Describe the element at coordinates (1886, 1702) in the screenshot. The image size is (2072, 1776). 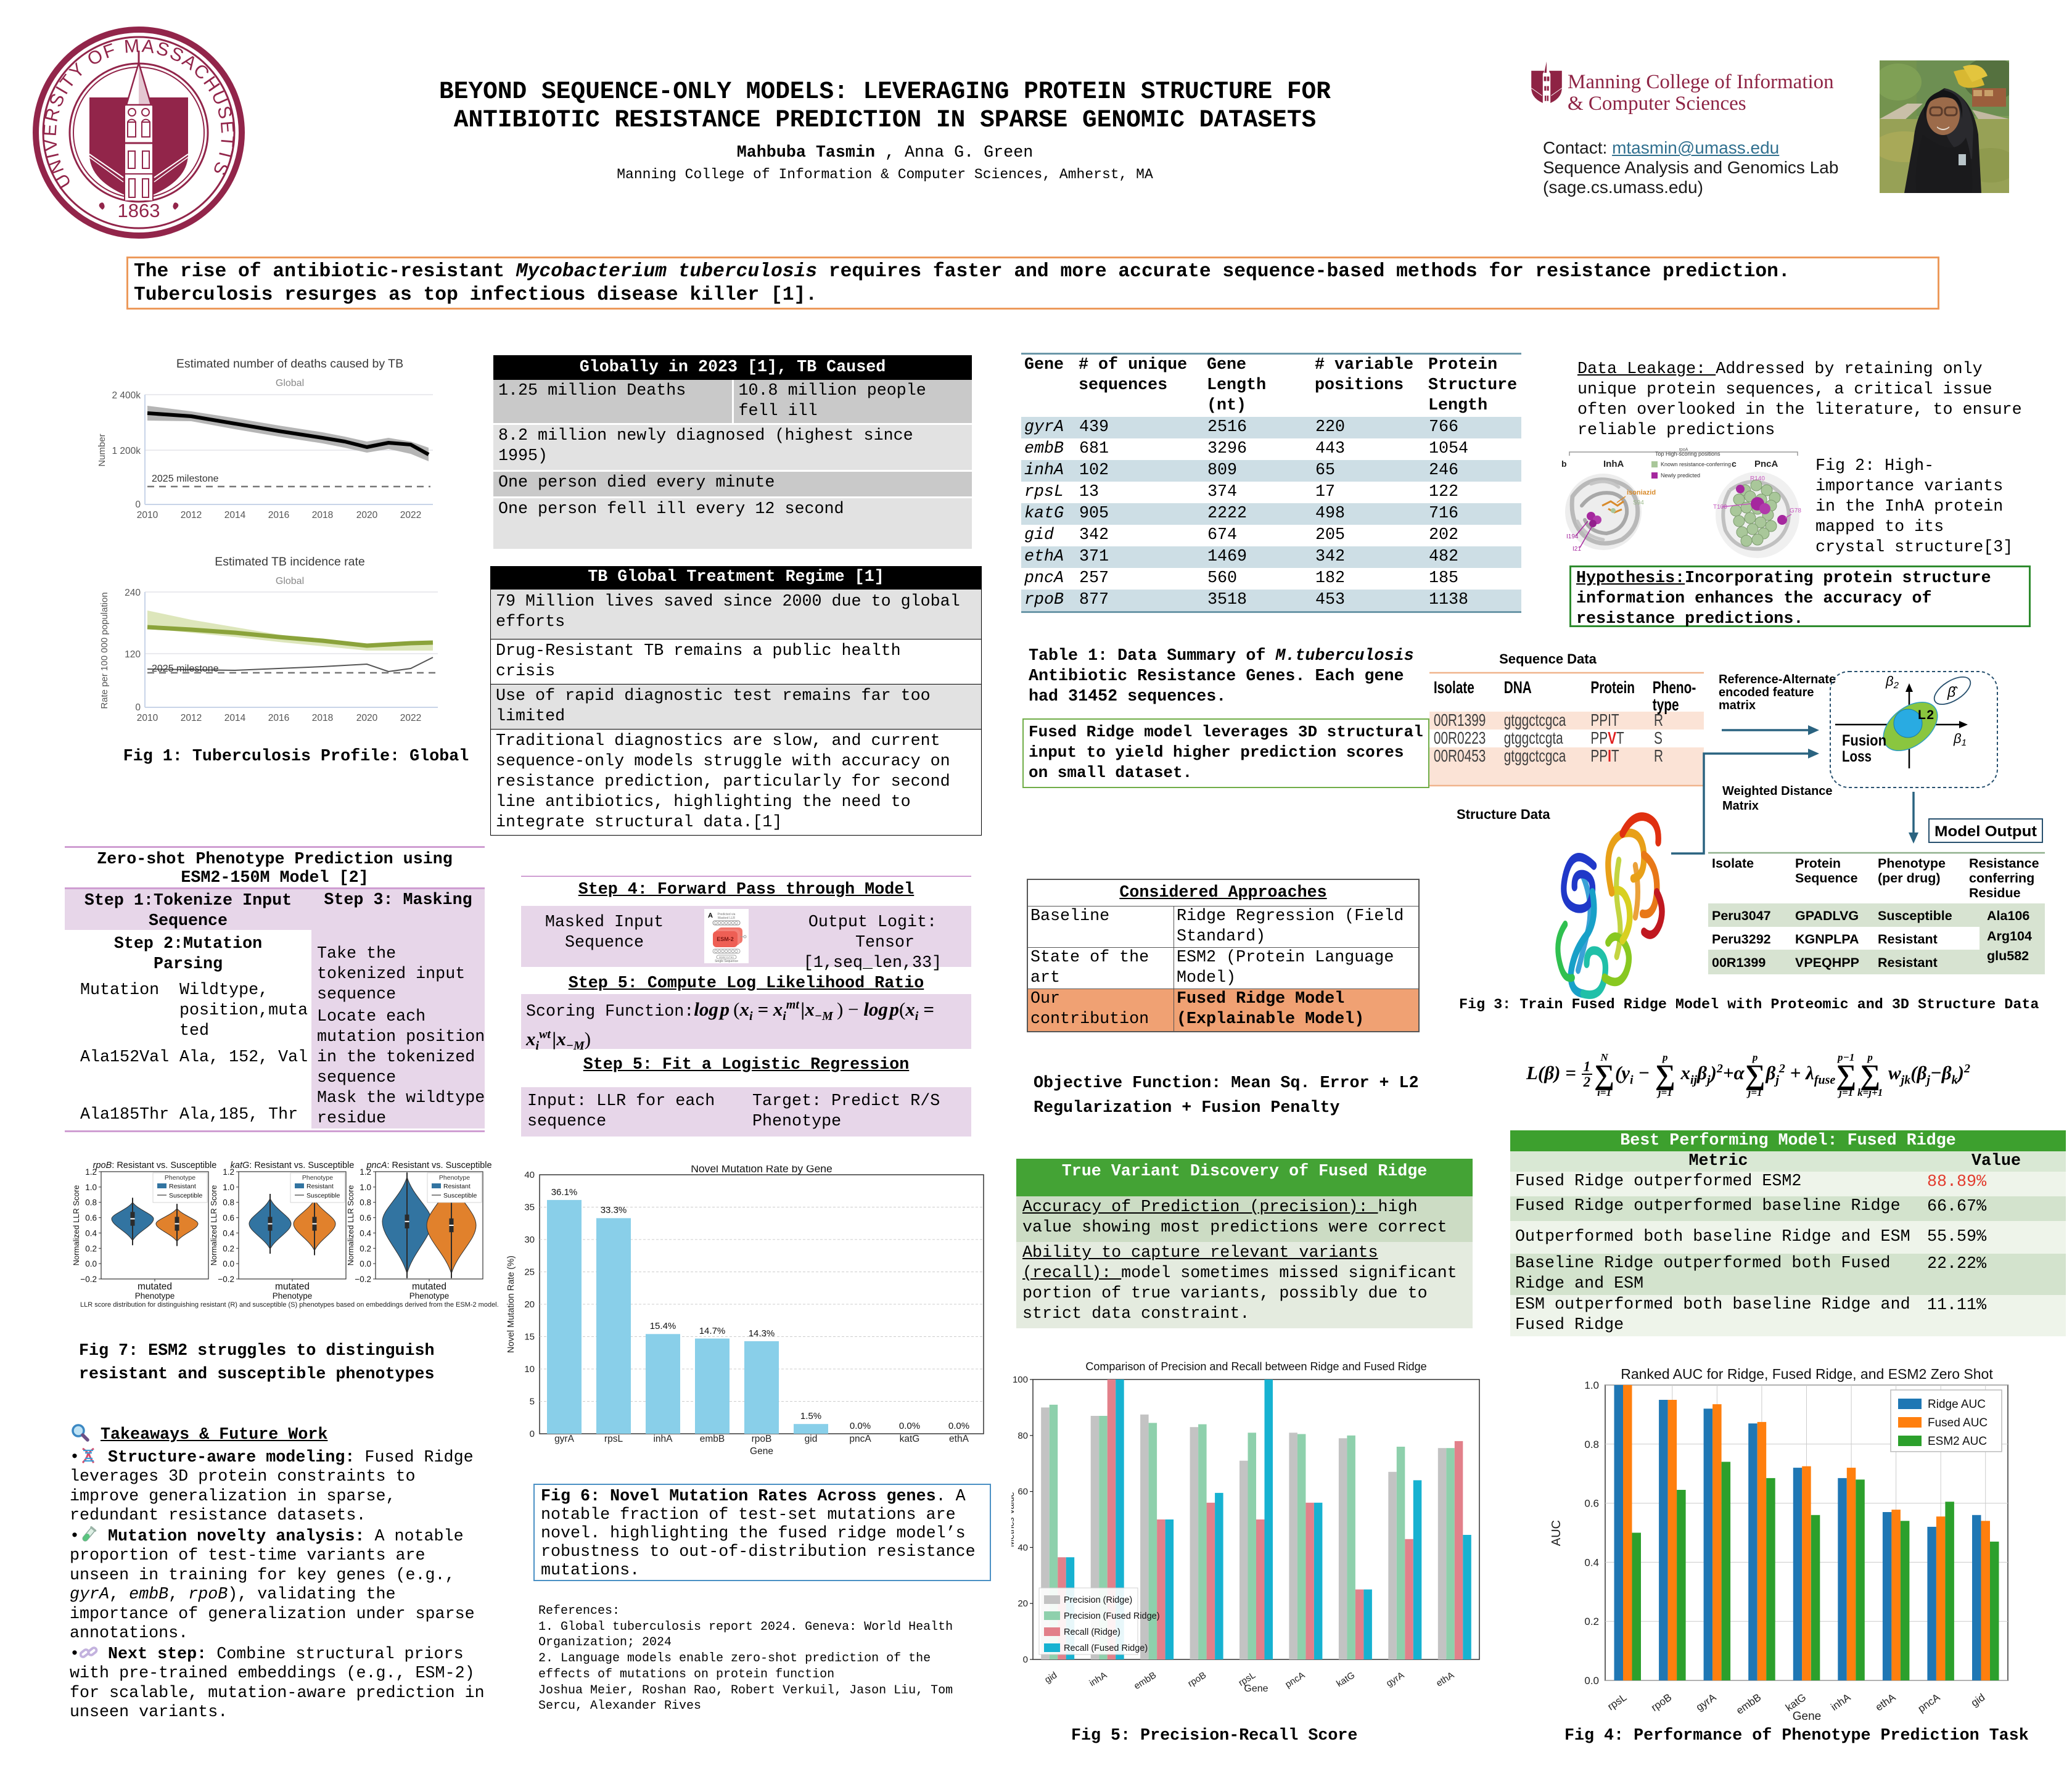
I see `svg-text: ethA` at that location.